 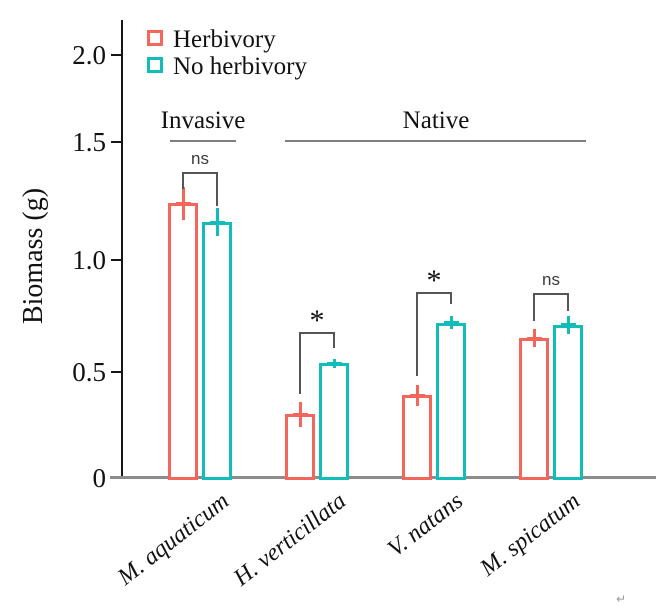 I want to click on invasive-annotation: Invasive, so click(x=203, y=120).